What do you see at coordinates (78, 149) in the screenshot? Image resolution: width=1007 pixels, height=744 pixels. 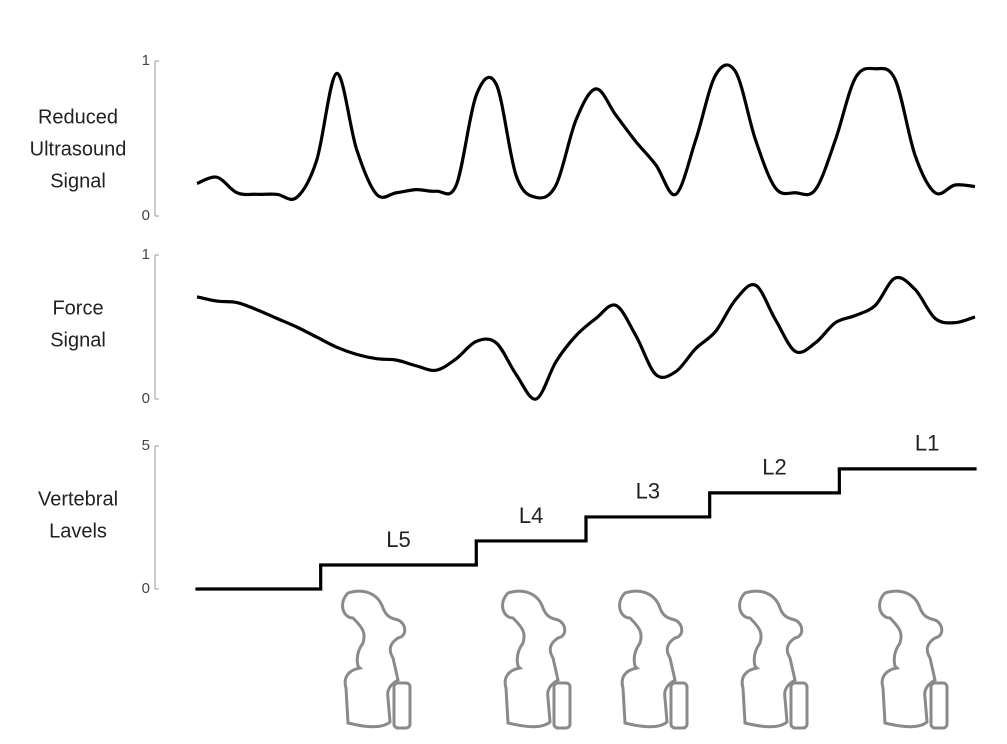 I see `y-axis-label: Ultrasound` at bounding box center [78, 149].